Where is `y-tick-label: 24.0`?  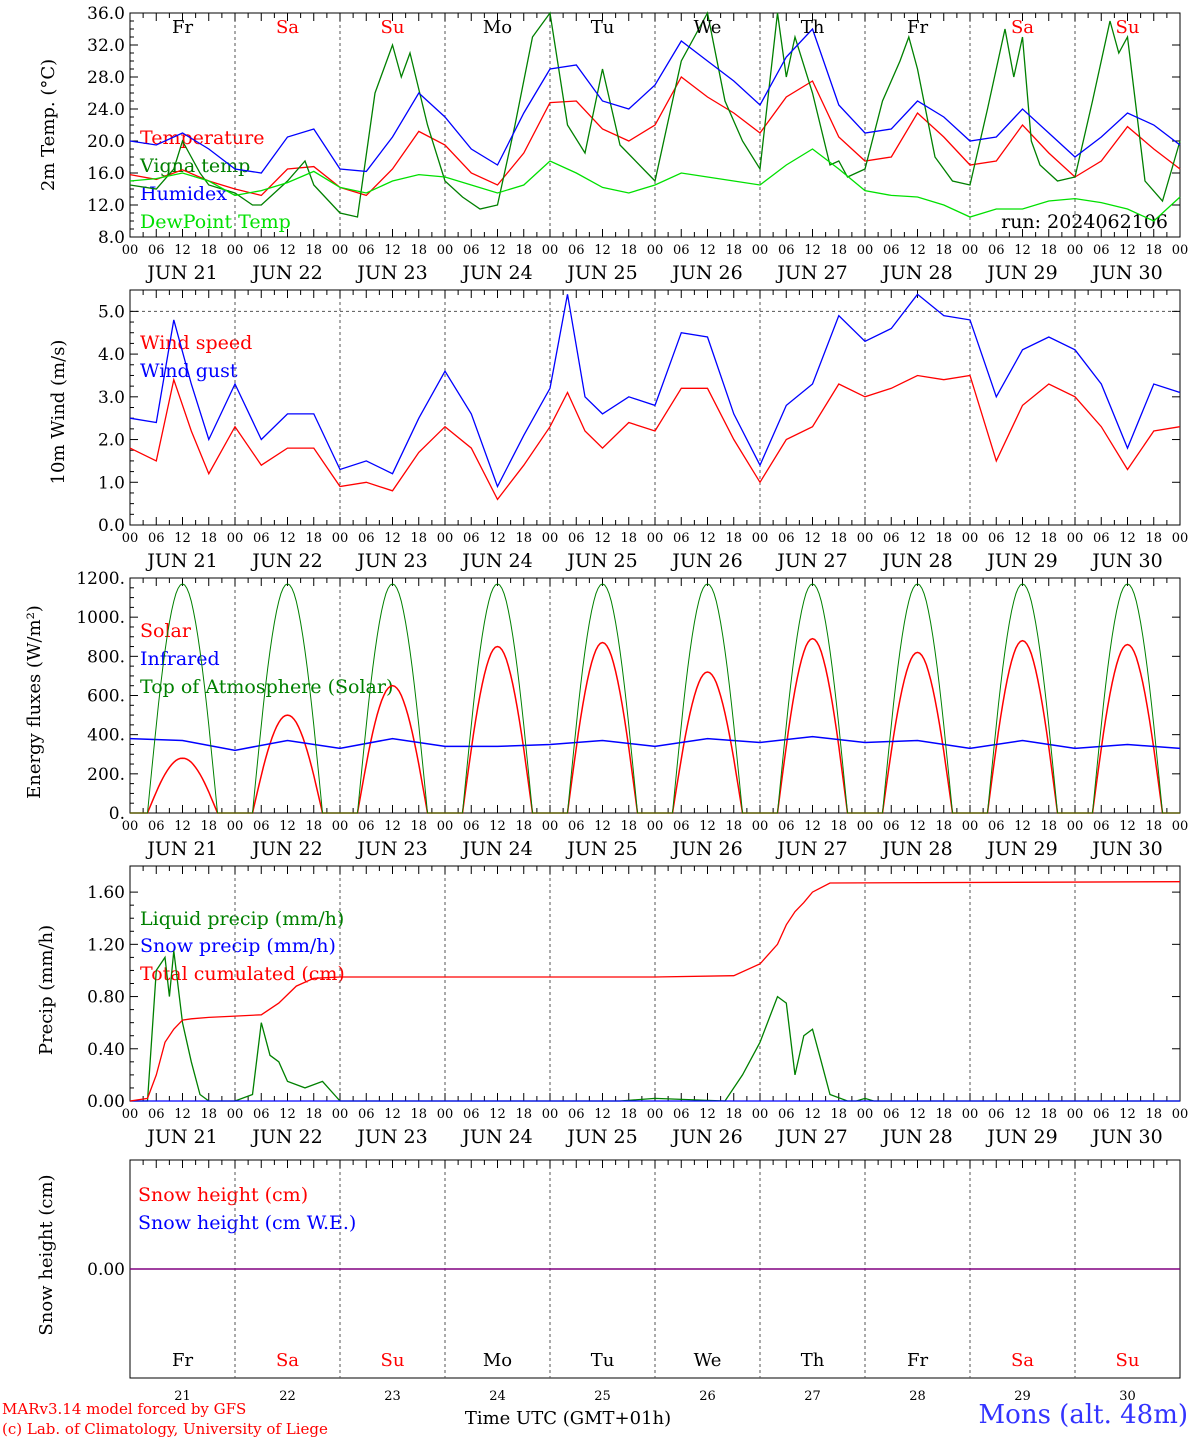
y-tick-label: 24.0 is located at coordinates (106, 110).